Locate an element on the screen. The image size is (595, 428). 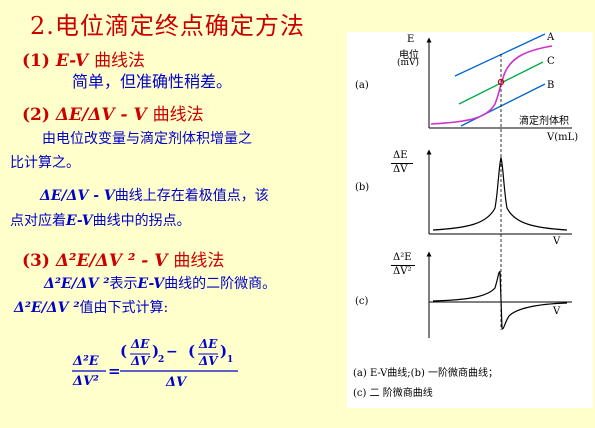
figure-caption-line1: (a) E-V曲线;(b) 一阶微商曲线； is located at coordinates (426, 373).